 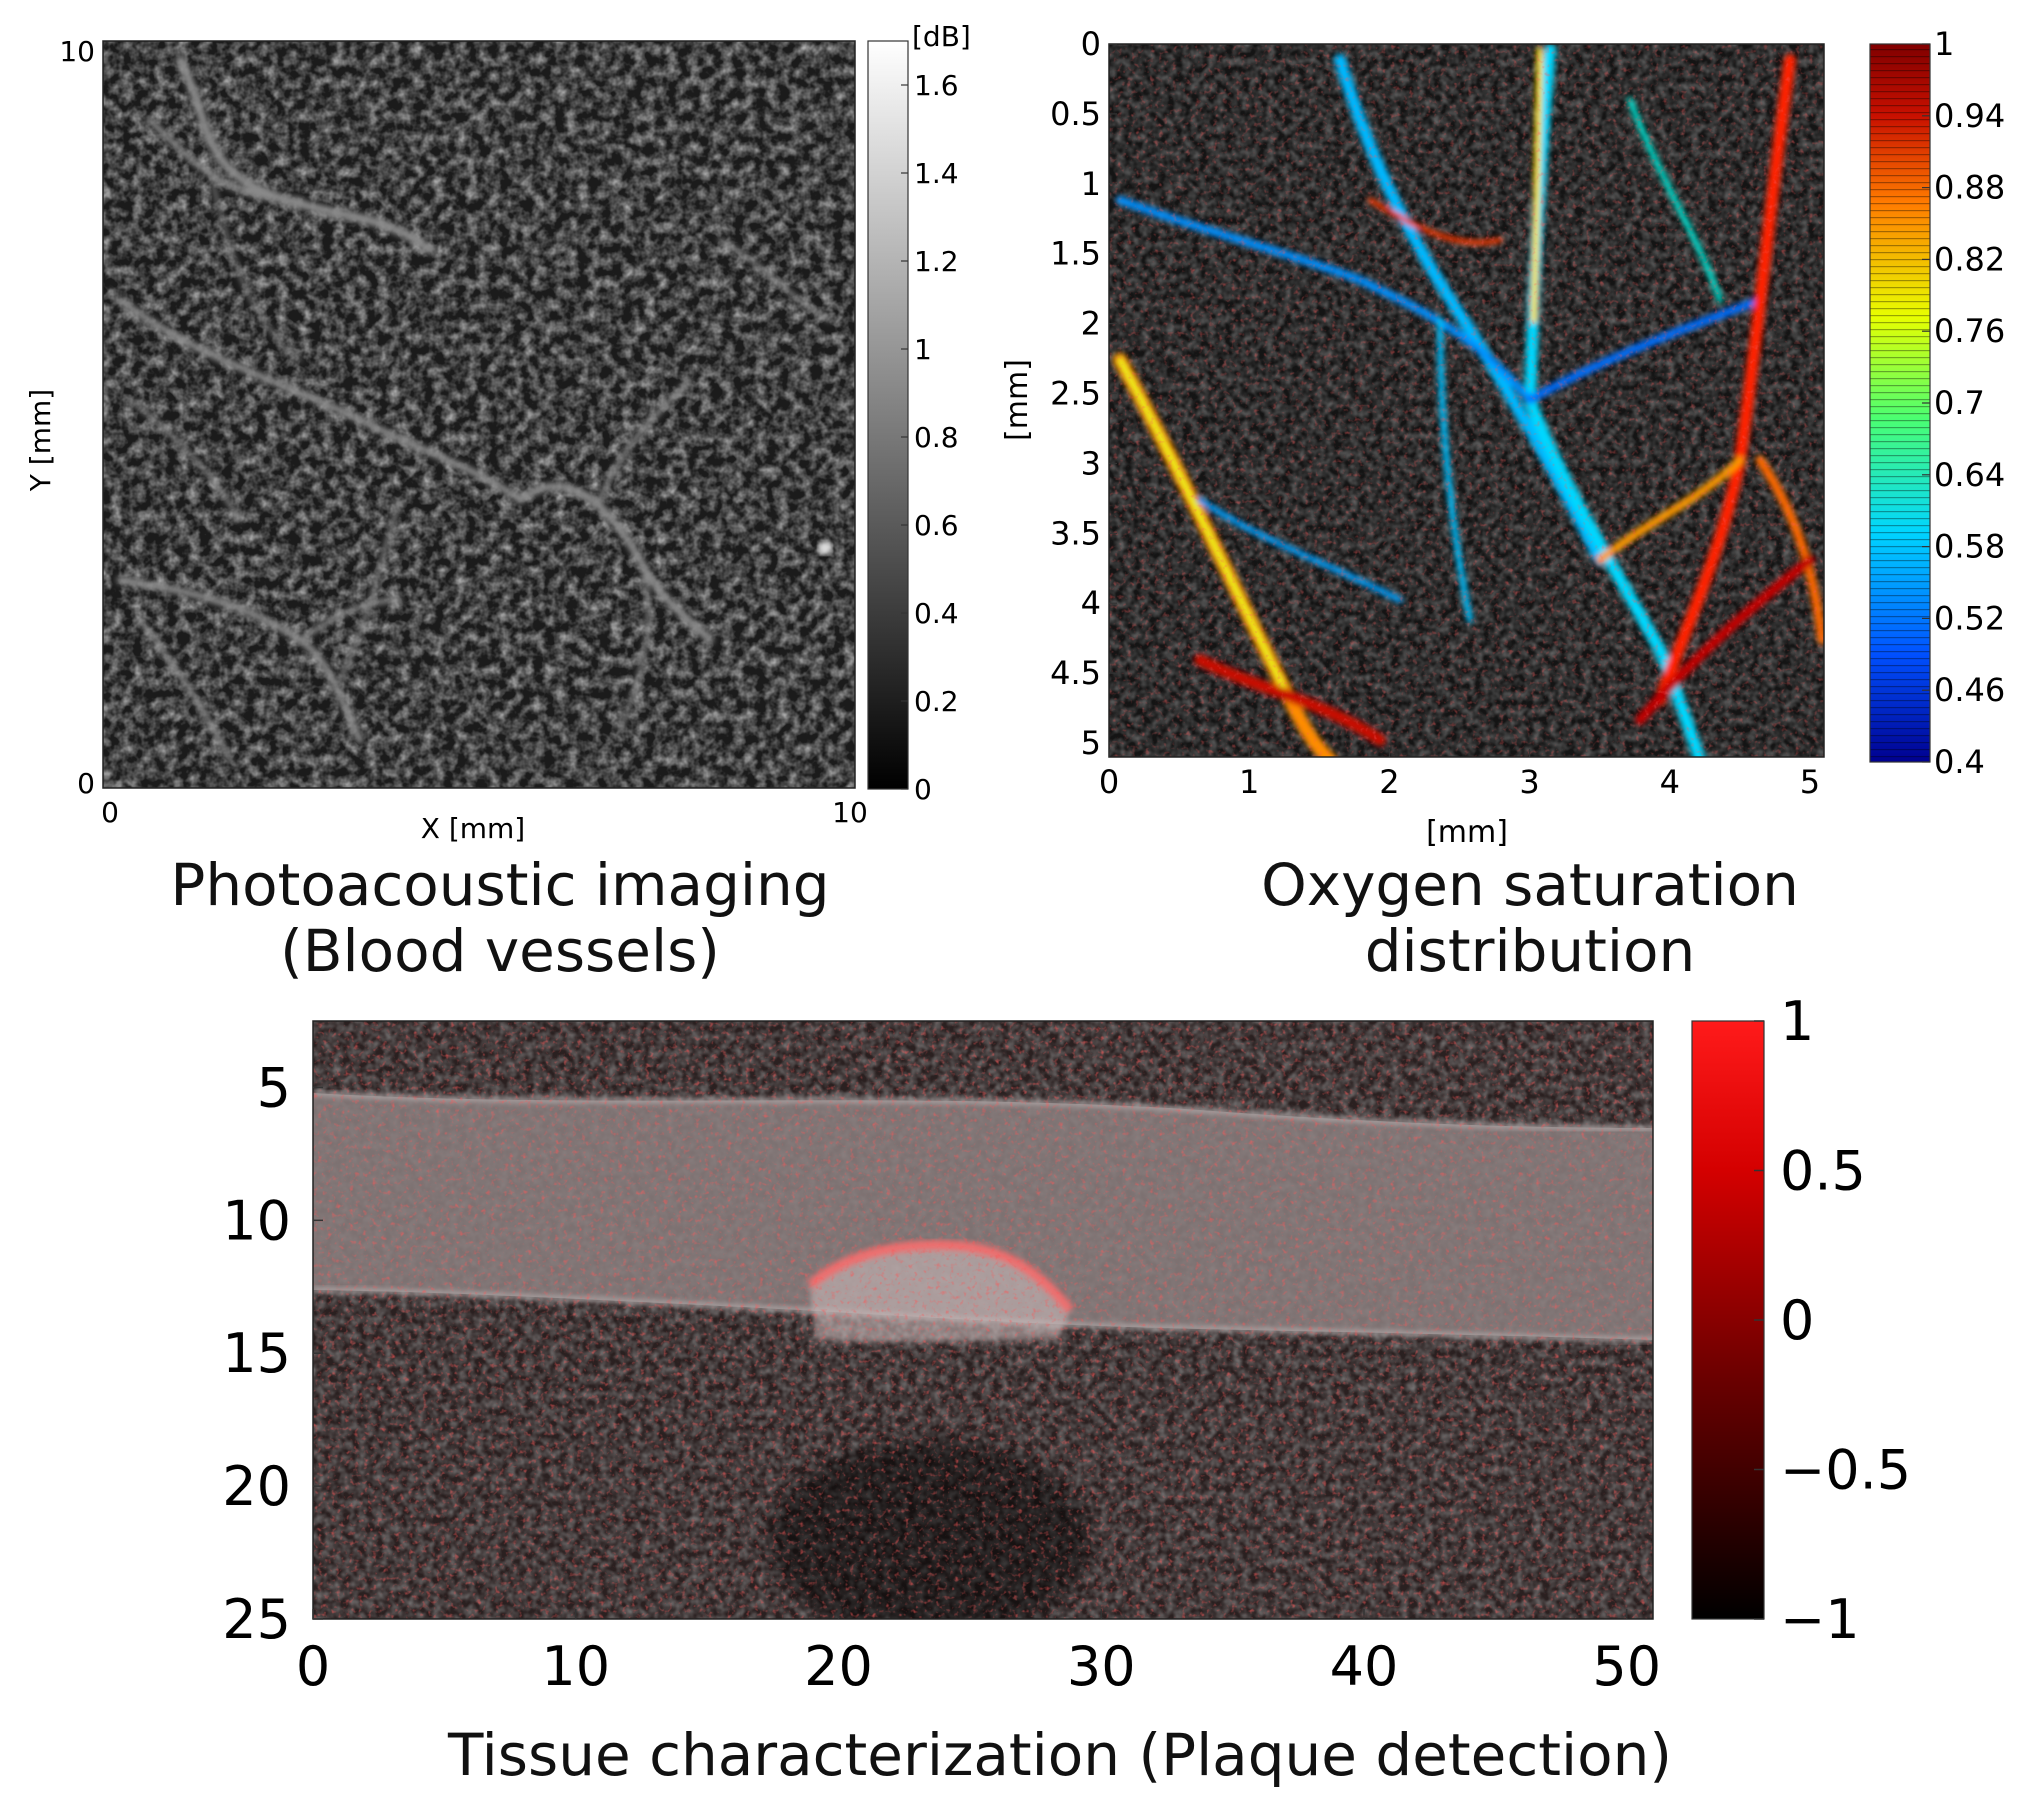 What do you see at coordinates (1364, 1666) in the screenshot?
I see `x-tick-label: 40` at bounding box center [1364, 1666].